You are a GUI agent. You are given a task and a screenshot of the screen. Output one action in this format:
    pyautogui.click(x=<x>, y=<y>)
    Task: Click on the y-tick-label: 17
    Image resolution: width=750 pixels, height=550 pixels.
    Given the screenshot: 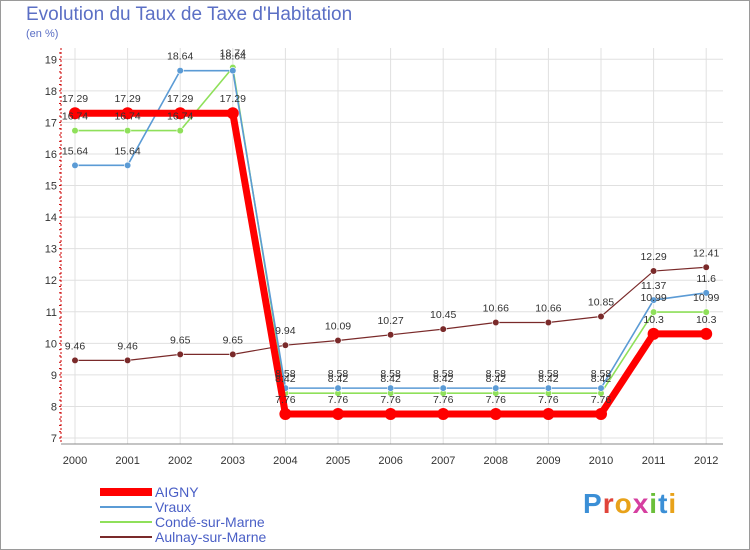 What is the action you would take?
    pyautogui.click(x=51, y=123)
    